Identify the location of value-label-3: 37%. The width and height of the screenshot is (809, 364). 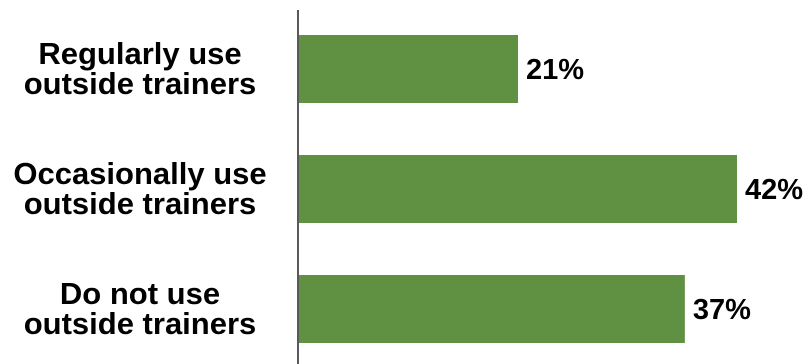
(722, 310).